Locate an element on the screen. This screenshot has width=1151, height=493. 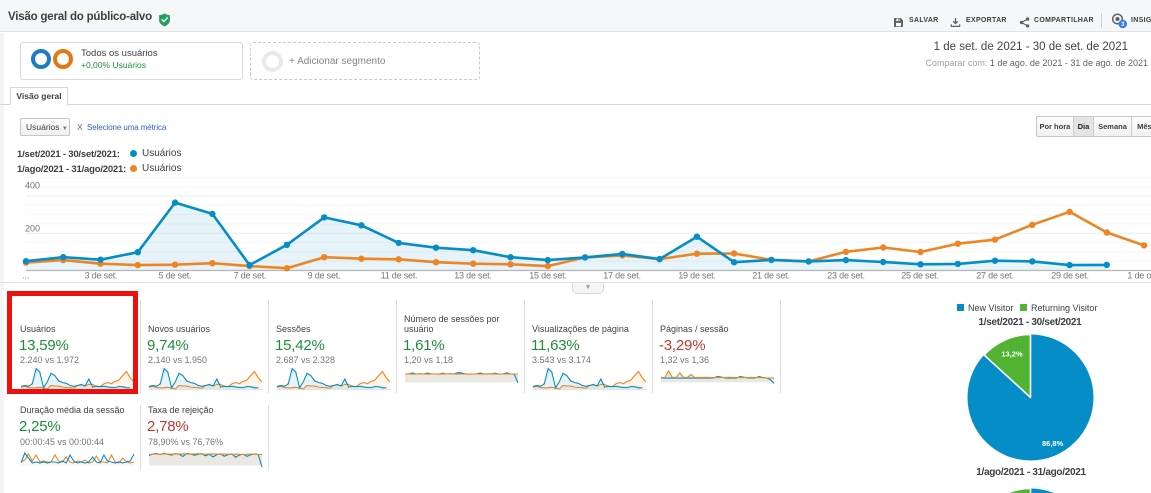
svg-text: 400 is located at coordinates (32, 186).